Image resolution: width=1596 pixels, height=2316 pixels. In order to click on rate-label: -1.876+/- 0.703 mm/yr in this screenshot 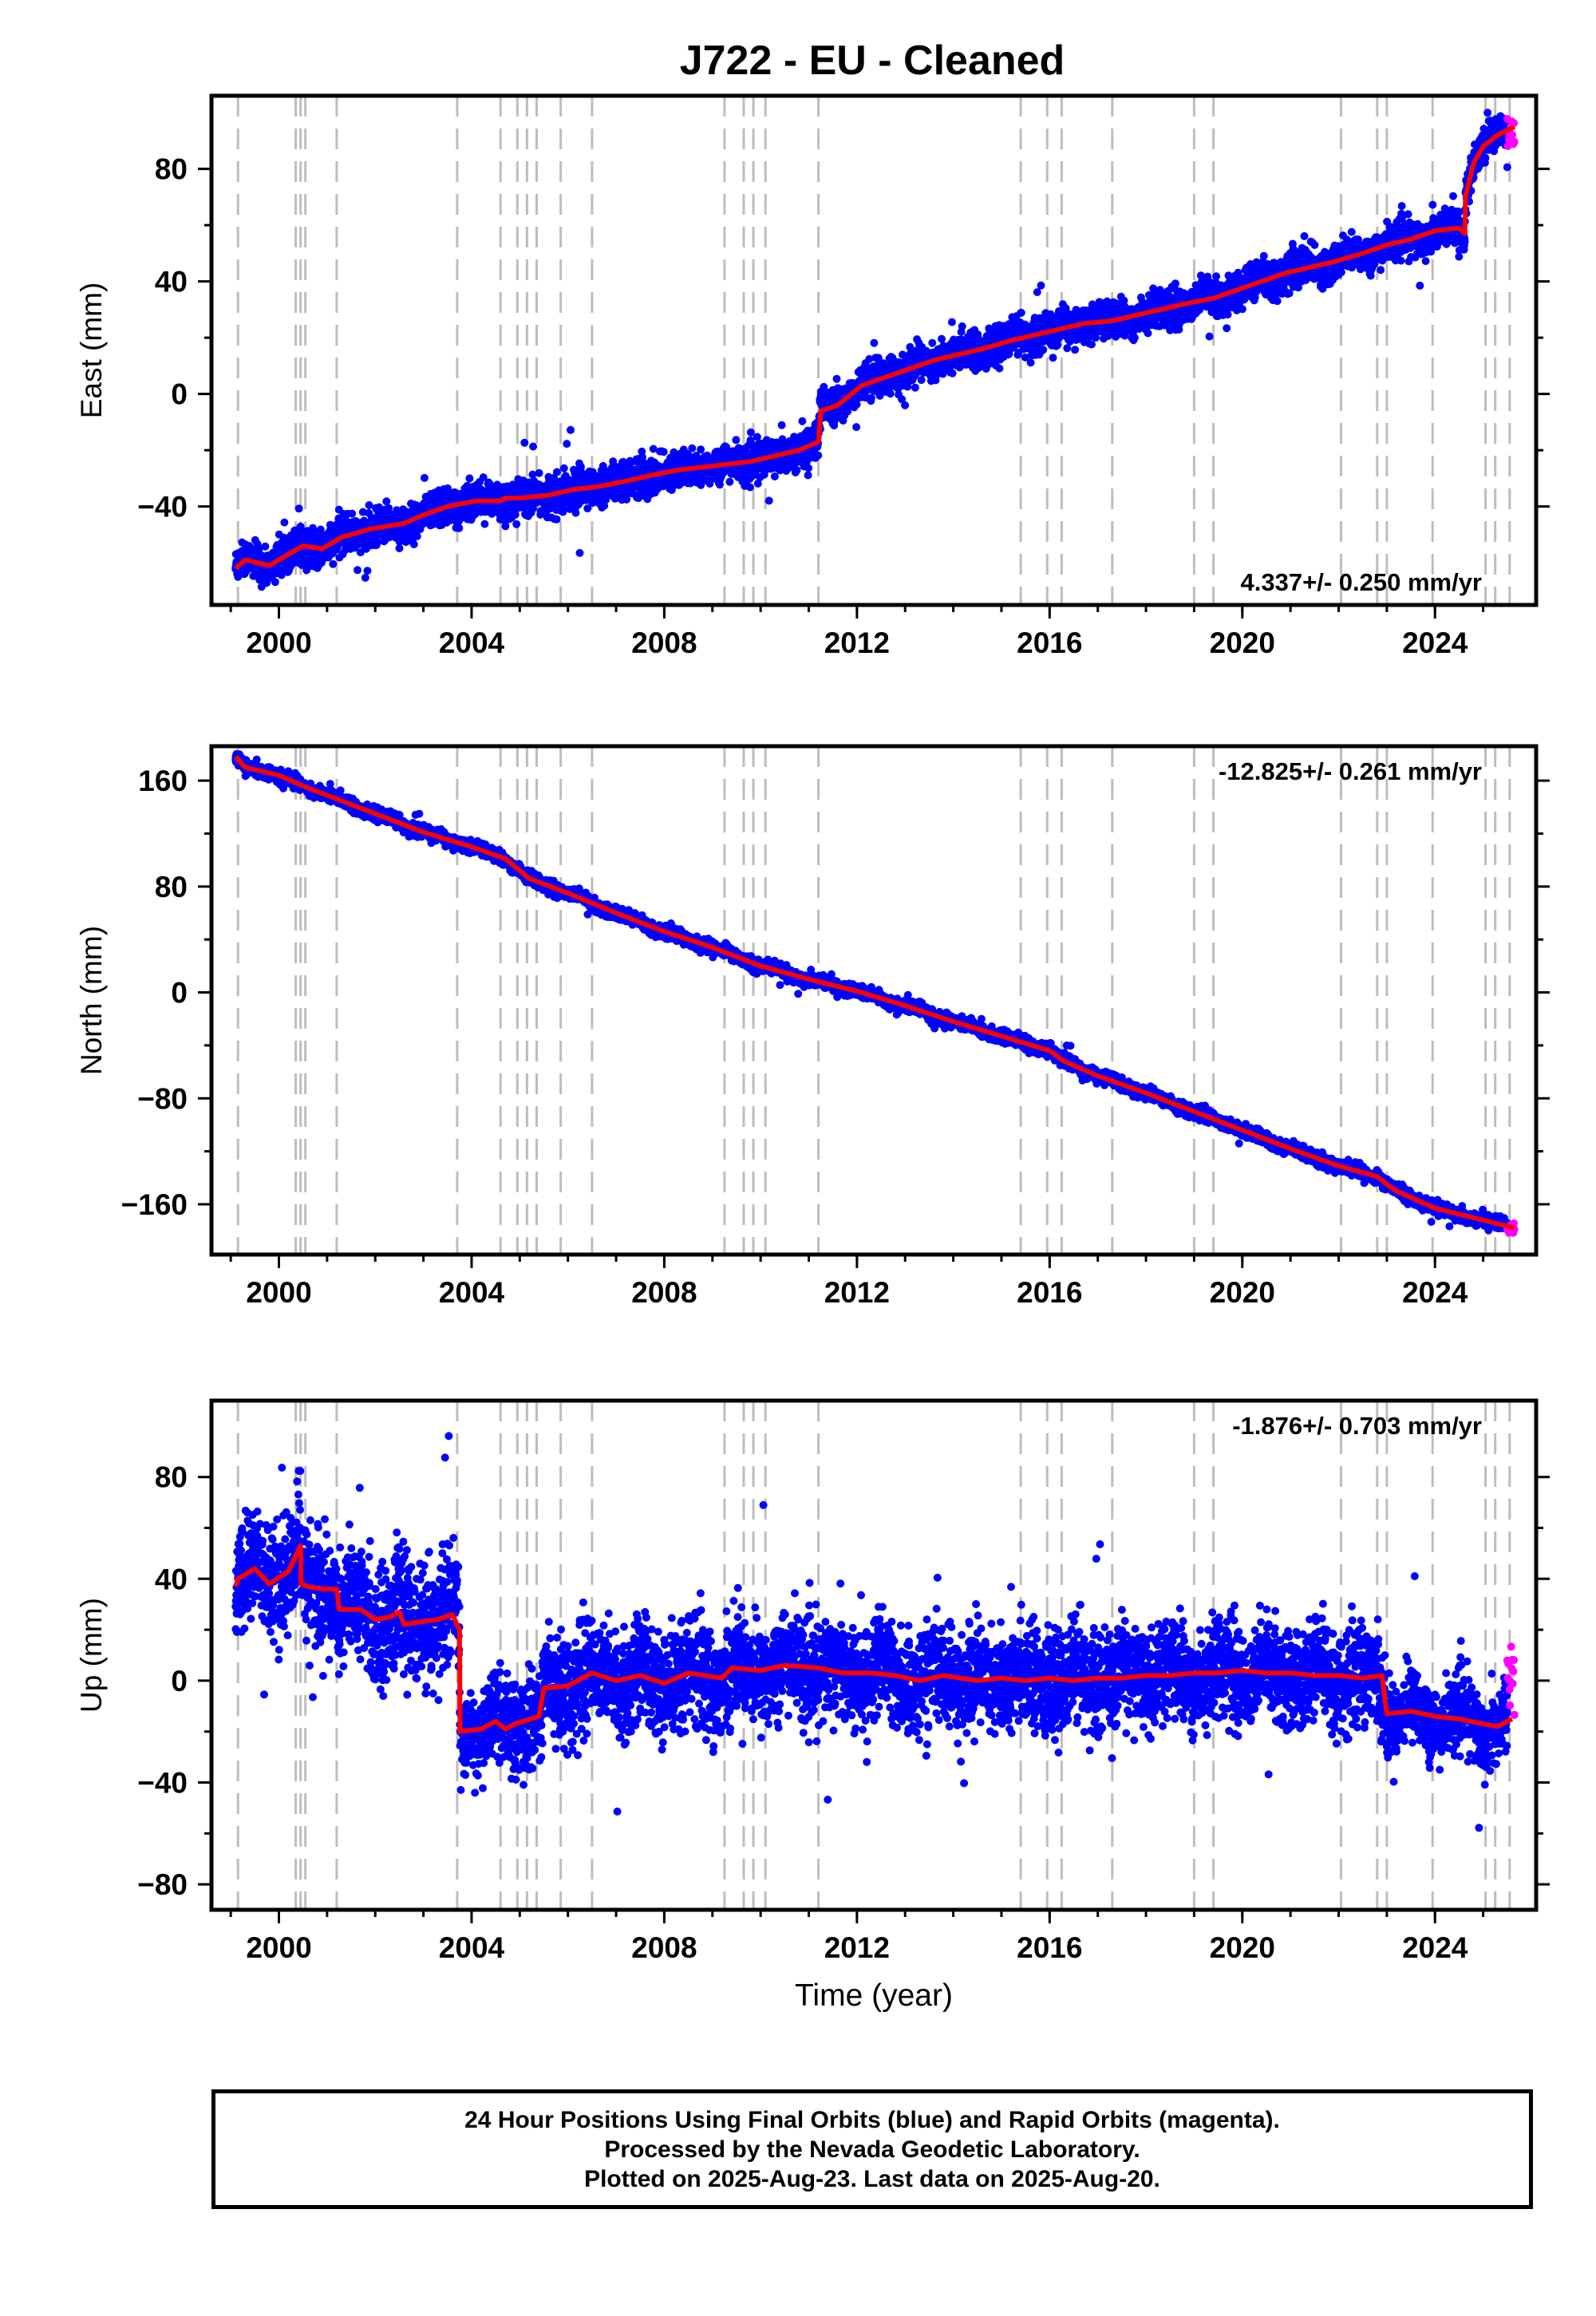, I will do `click(1357, 1426)`.